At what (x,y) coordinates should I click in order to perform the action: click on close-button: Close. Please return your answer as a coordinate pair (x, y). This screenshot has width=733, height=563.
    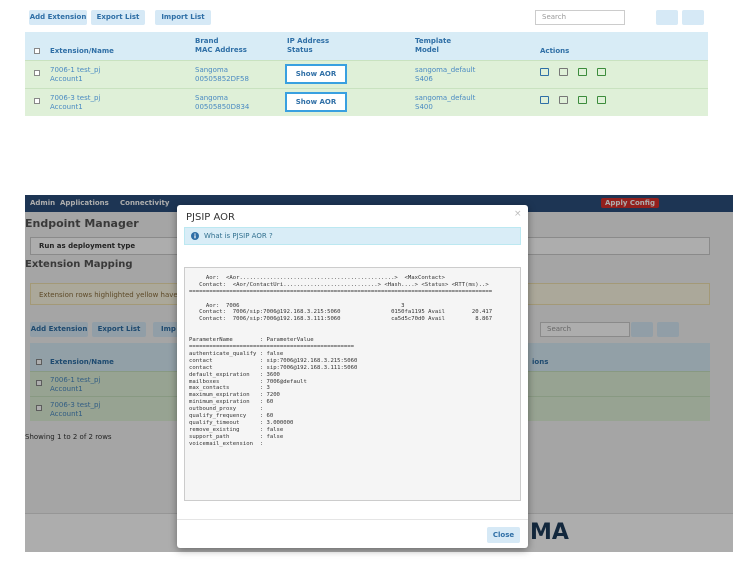
    Looking at the image, I should click on (503, 535).